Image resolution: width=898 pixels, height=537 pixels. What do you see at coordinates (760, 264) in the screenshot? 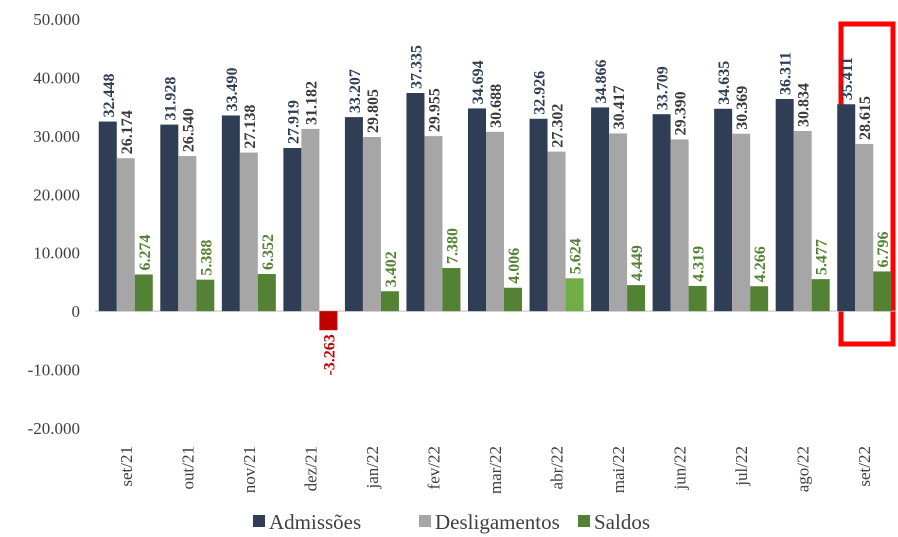
I see `data-label: 4.266` at bounding box center [760, 264].